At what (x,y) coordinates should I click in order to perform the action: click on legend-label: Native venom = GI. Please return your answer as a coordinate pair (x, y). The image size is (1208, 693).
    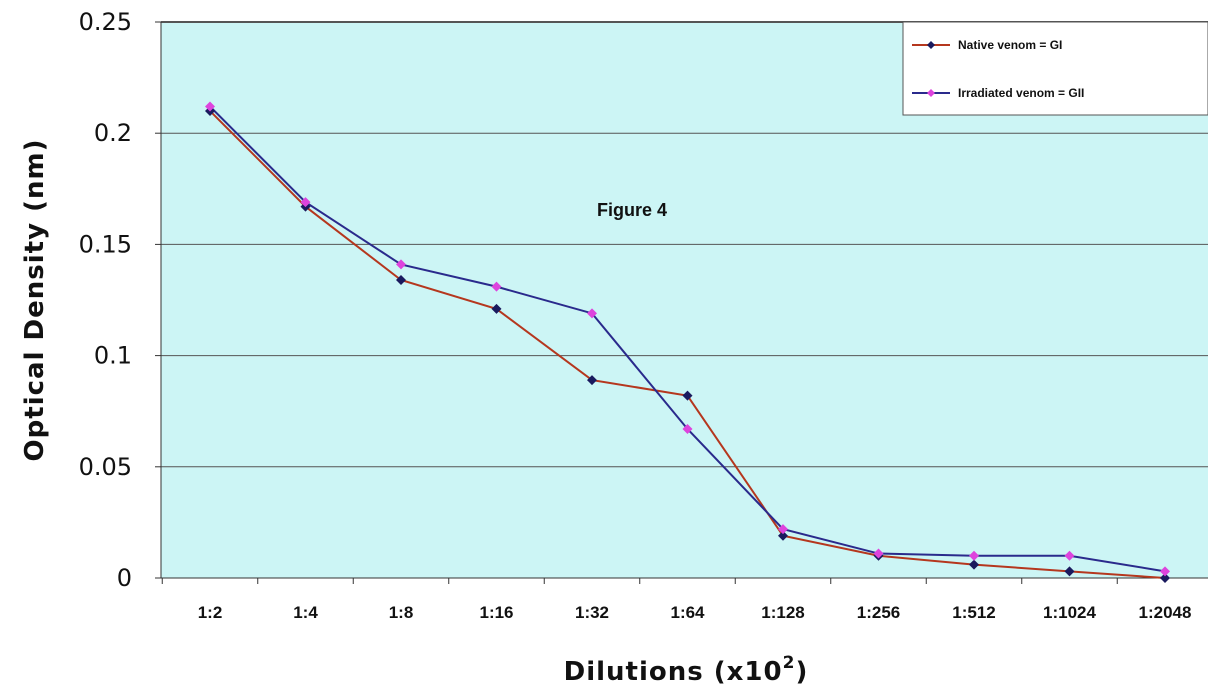
    Looking at the image, I should click on (1010, 45).